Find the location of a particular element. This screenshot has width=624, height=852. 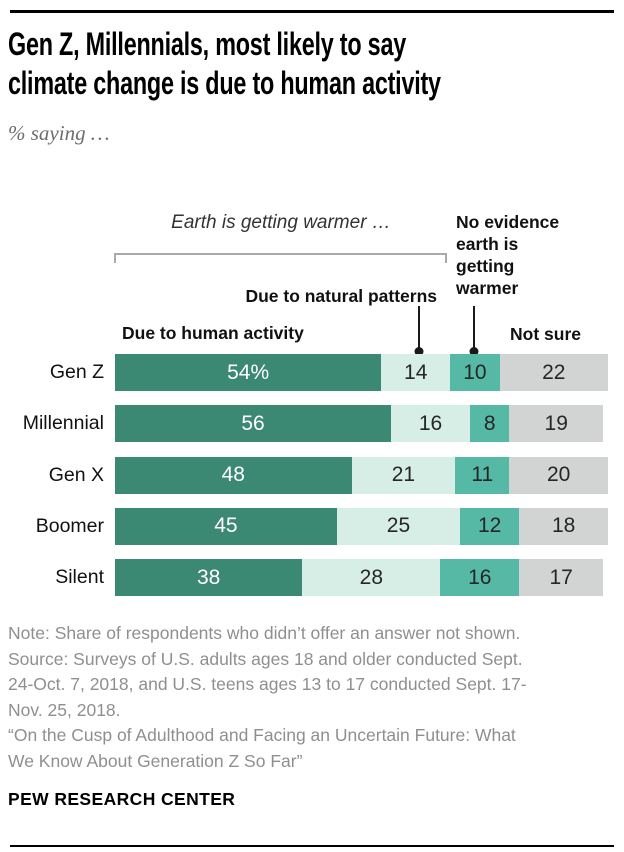

stacked-bar: 45 25 12 18 is located at coordinates (361, 526).